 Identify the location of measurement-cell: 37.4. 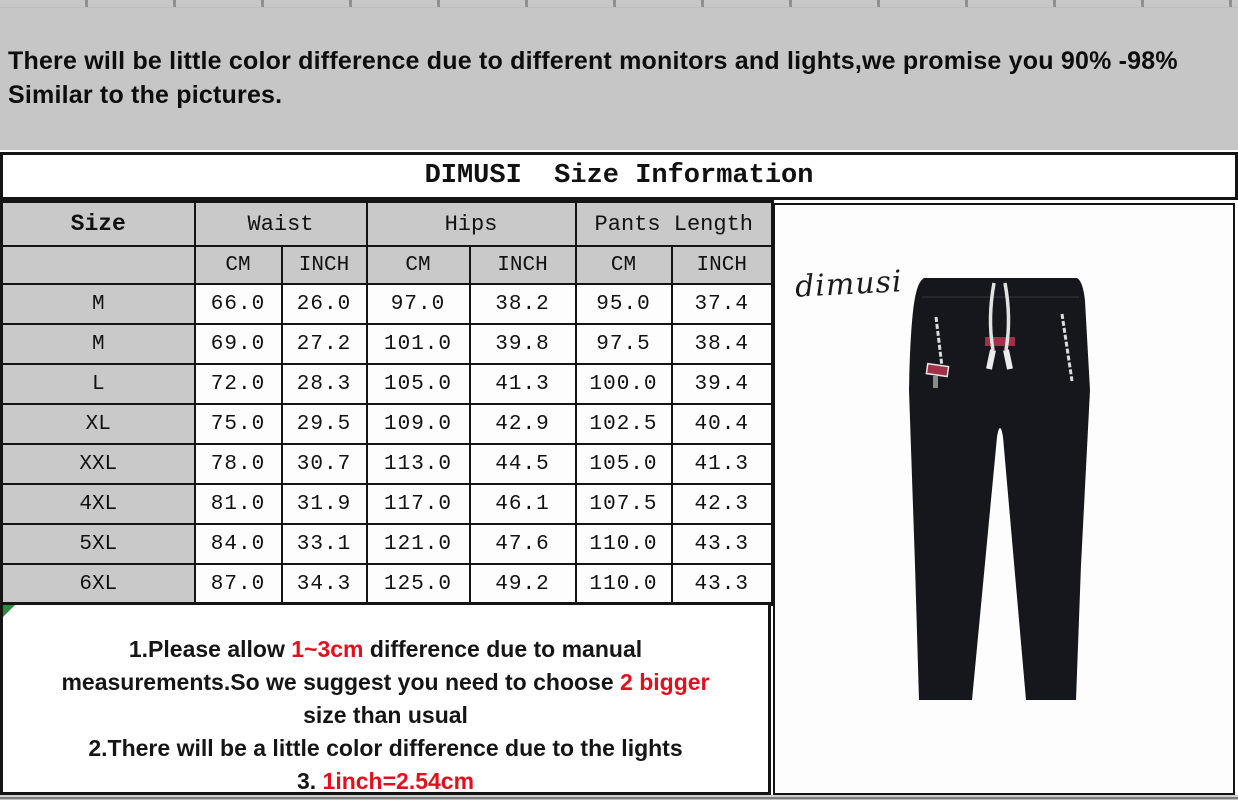
(722, 304).